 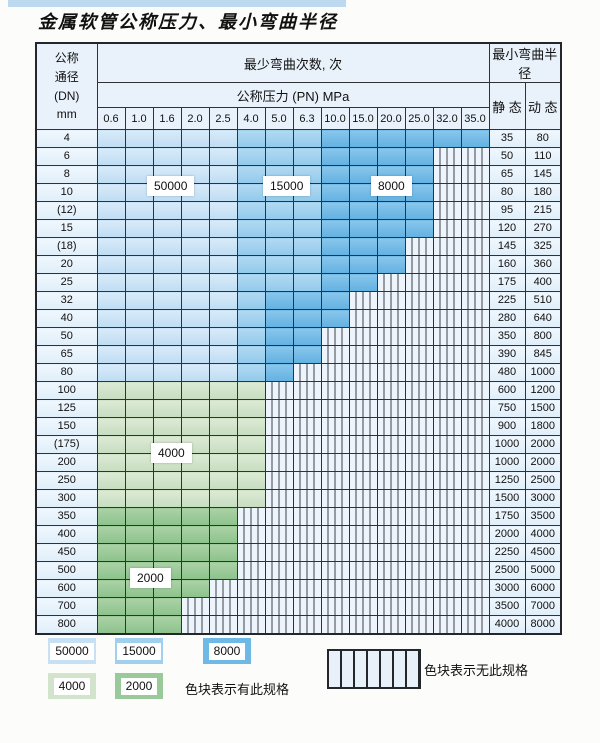 I want to click on dynamic-radius-cell: 640, so click(x=543, y=318).